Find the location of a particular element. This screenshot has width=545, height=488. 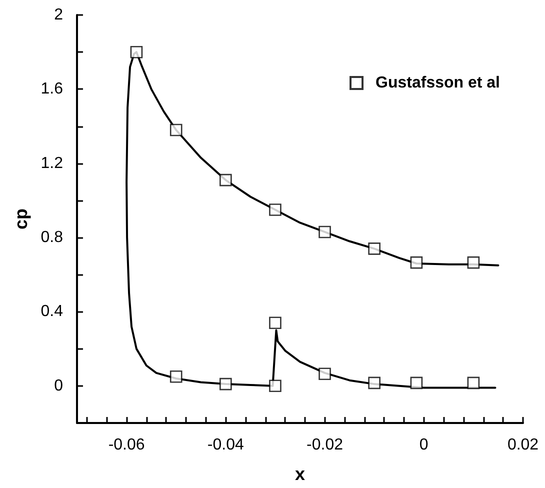

y-tick-label: 0 is located at coordinates (59, 385).